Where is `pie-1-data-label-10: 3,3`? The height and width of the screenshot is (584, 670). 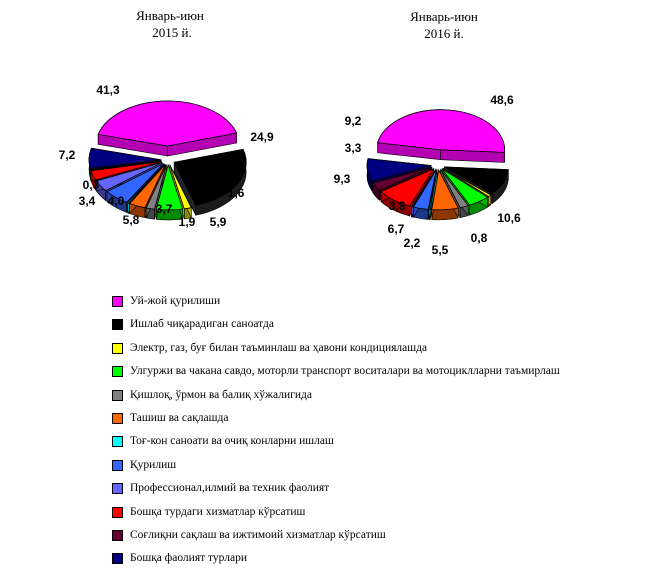
pie-1-data-label-10: 3,3 is located at coordinates (353, 148).